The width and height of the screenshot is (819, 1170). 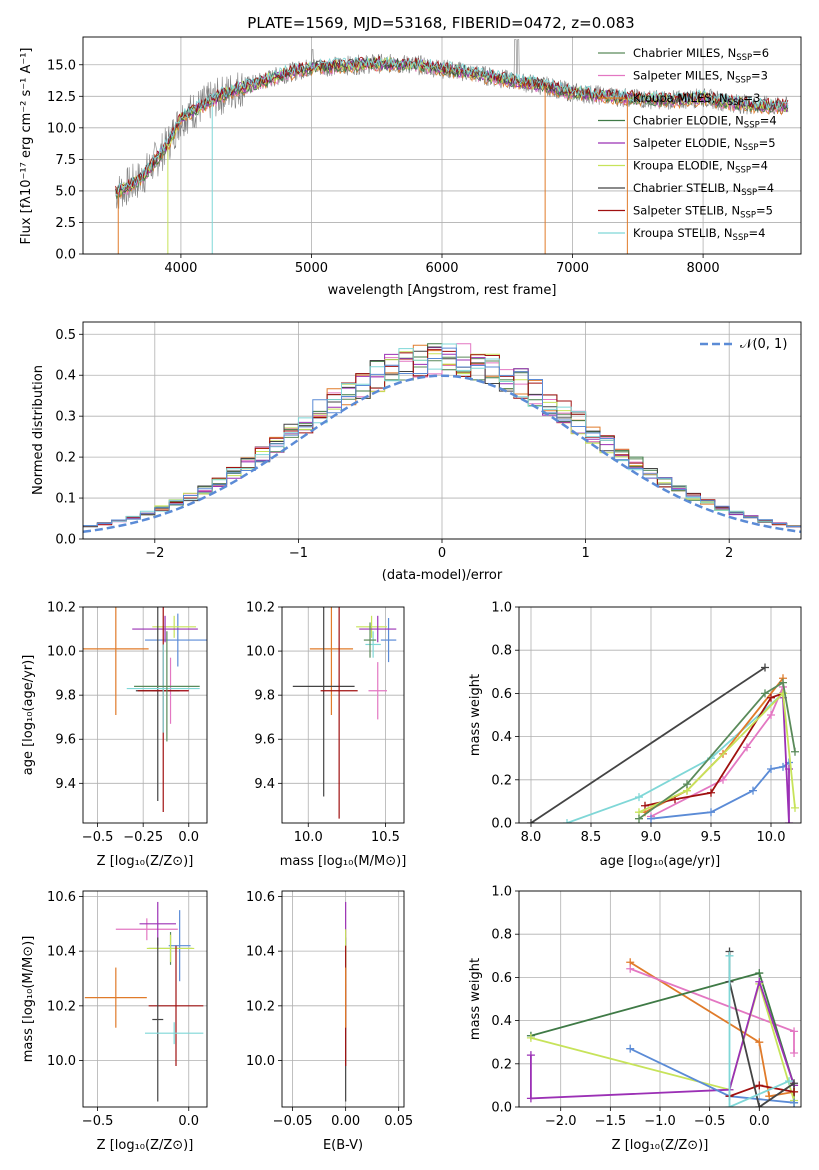 I want to click on x-tick-label: −0.25, so click(x=143, y=837).